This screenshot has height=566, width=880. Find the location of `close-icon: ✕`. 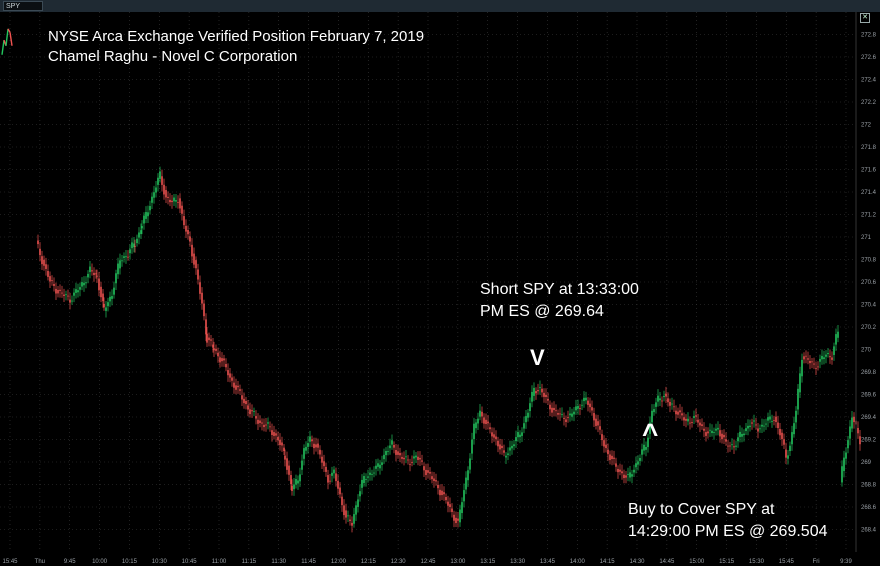

close-icon: ✕ is located at coordinates (865, 18).